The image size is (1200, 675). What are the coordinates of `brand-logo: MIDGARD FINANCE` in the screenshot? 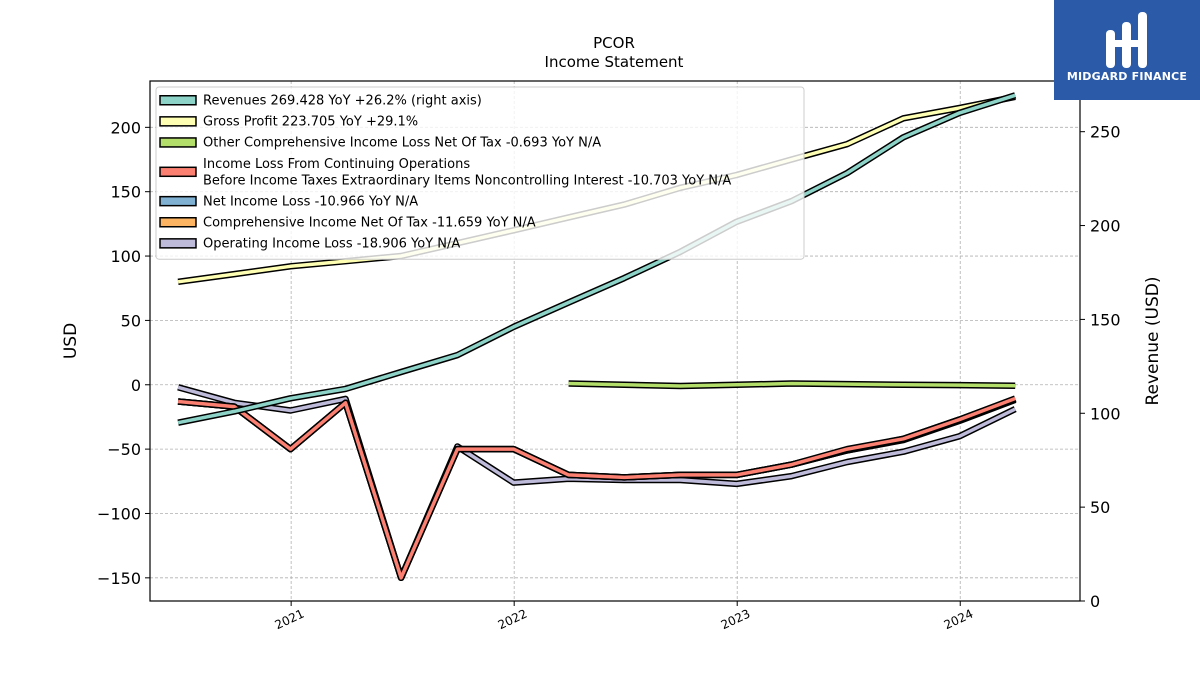 It's located at (1127, 50).